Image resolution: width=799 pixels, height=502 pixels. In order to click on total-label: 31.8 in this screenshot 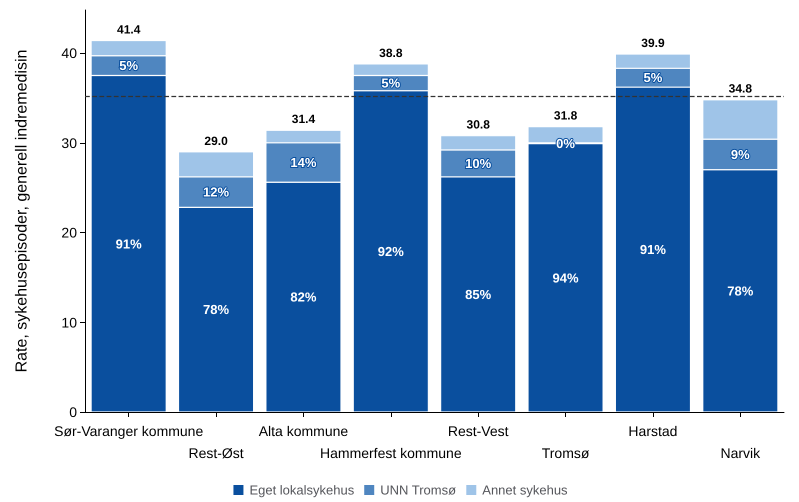, I will do `click(566, 115)`.